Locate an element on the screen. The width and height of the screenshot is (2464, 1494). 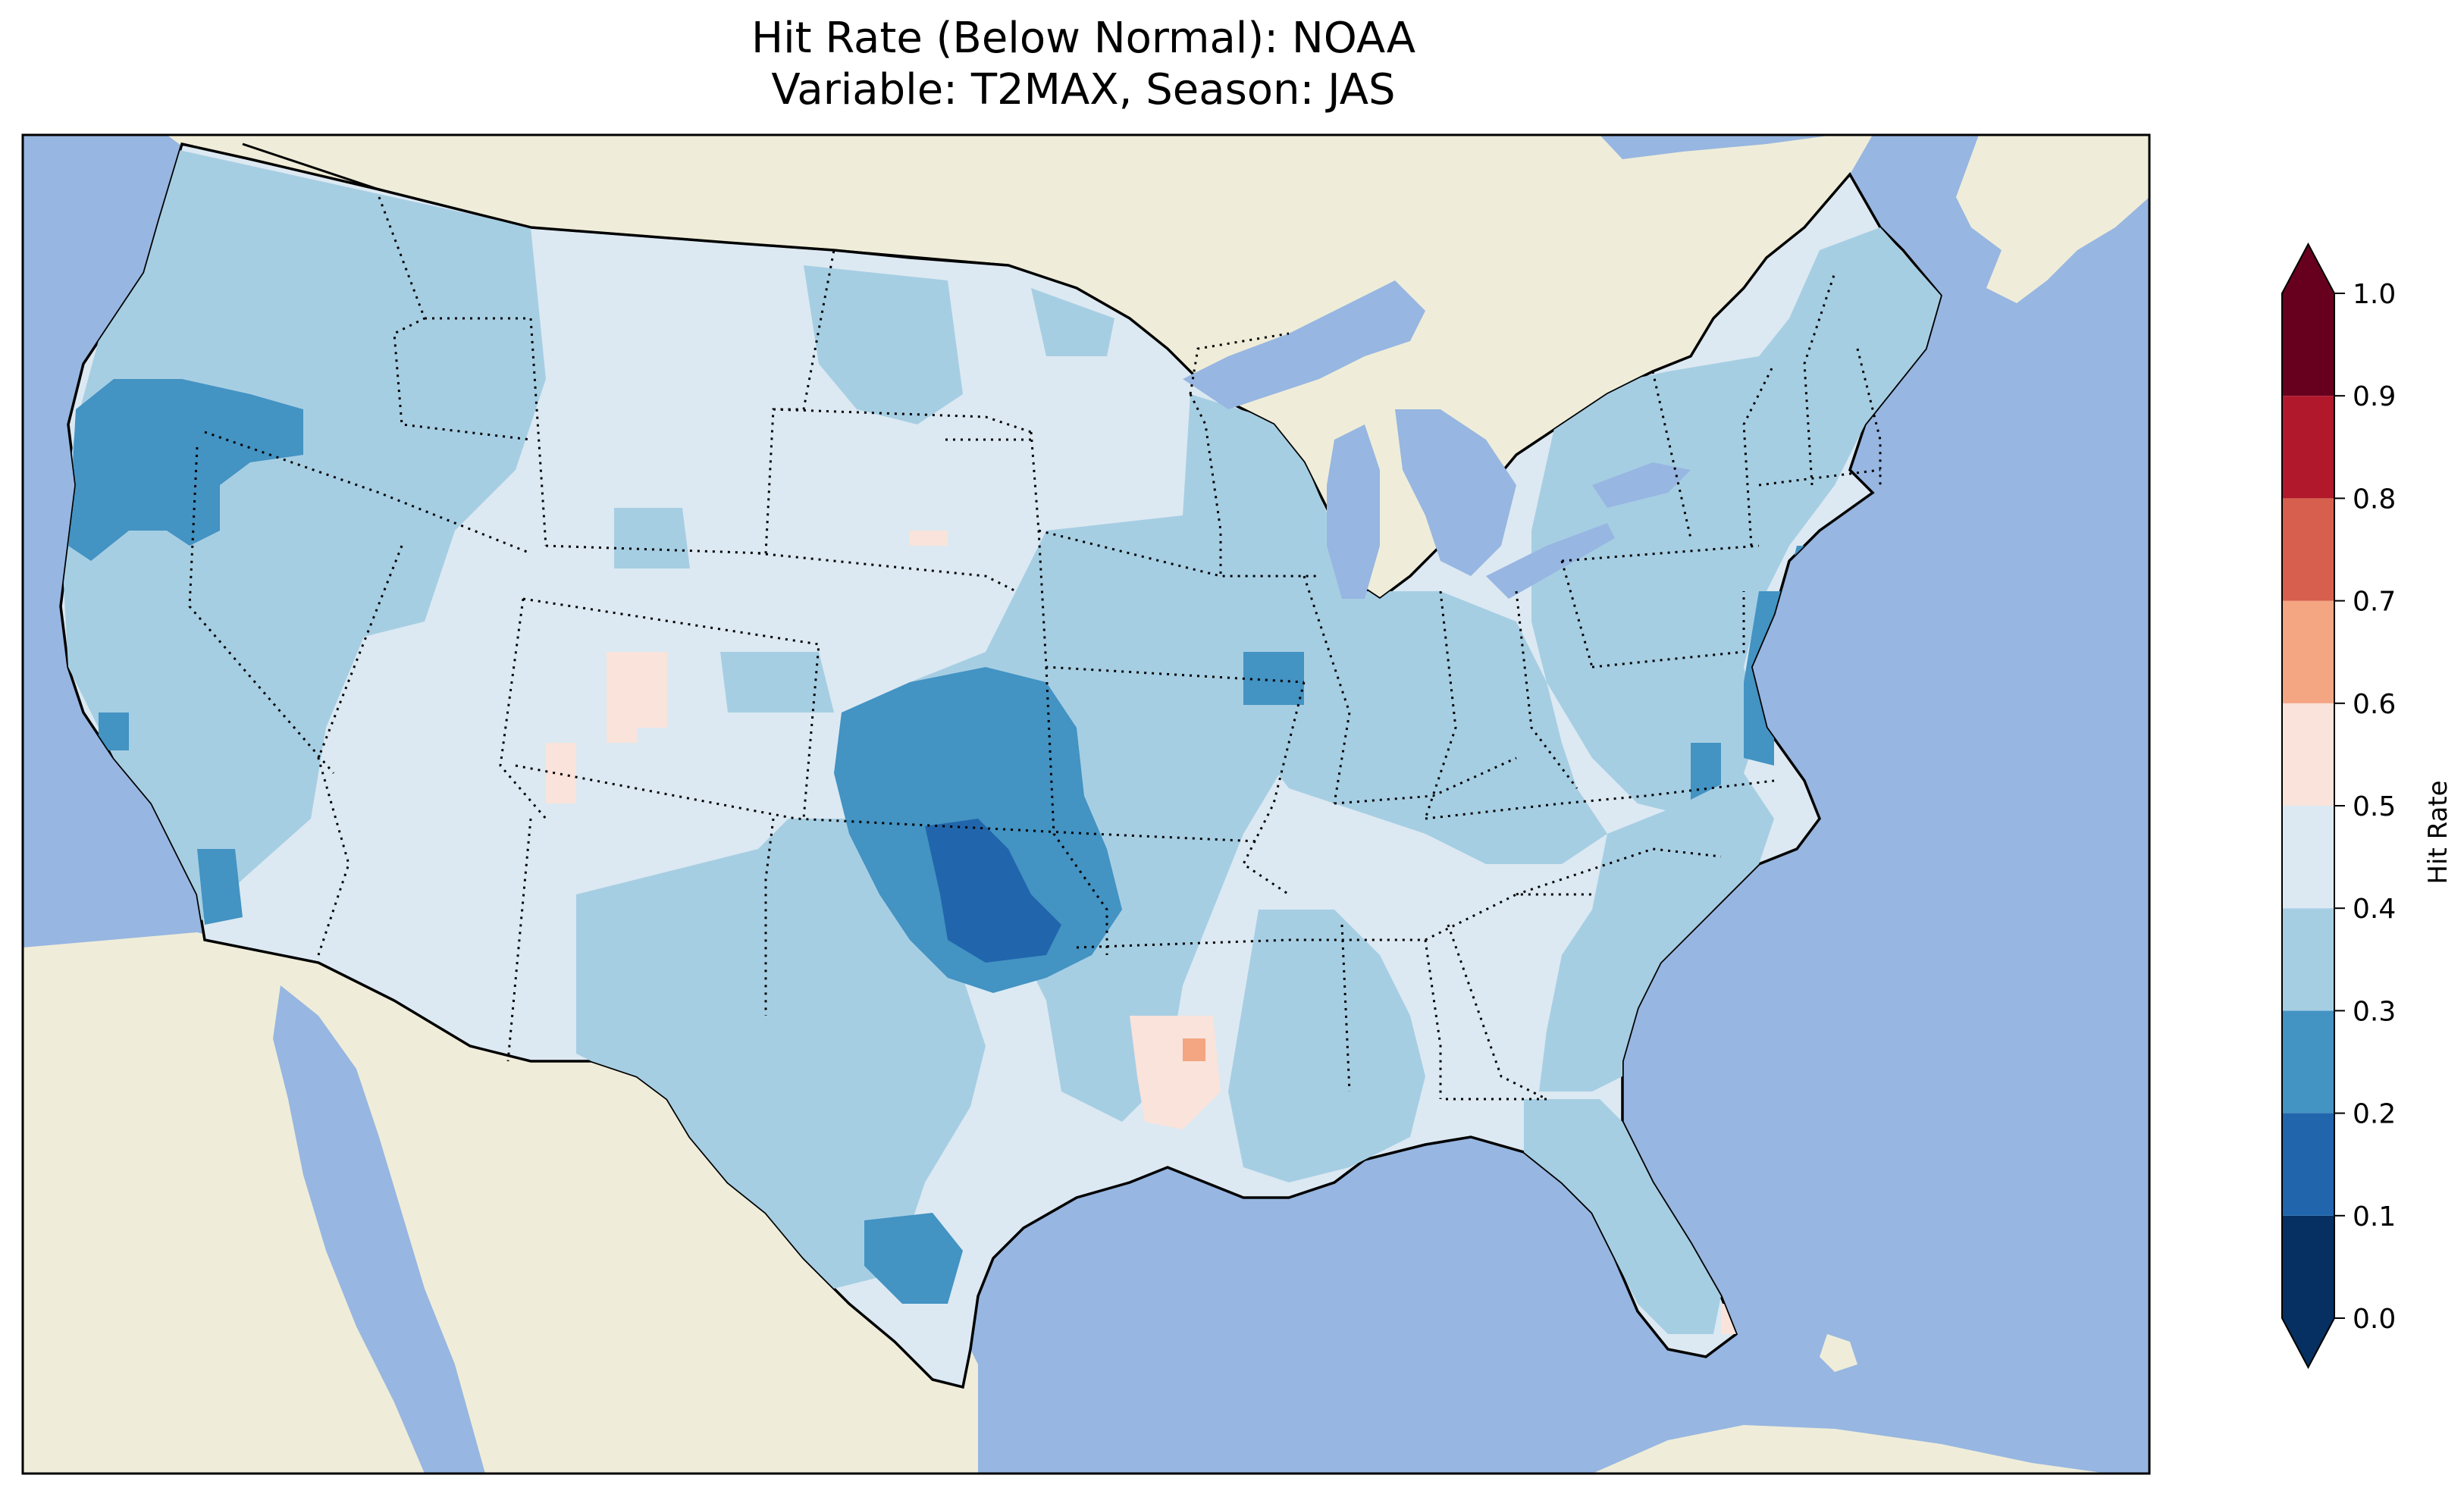
colorbar-tick-label: 0.3 is located at coordinates (2374, 1011).